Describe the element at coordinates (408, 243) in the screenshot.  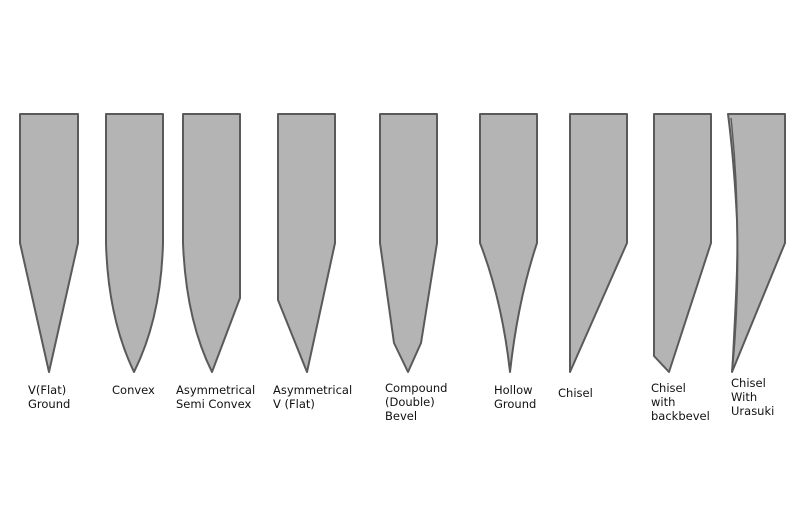
I see `blade-compound-double-bevel` at that location.